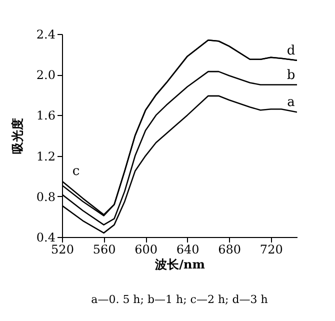 This screenshot has height=321, width=335. I want to click on y-tick-label: 0.8, so click(46, 197).